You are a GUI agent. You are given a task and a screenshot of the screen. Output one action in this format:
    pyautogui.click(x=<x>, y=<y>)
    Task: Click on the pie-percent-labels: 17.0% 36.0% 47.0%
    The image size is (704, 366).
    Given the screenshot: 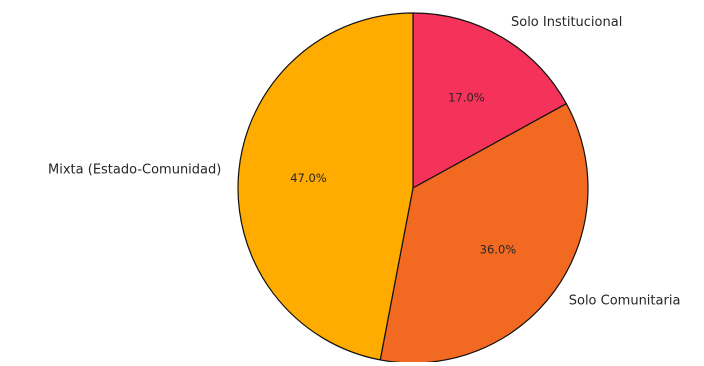 What is the action you would take?
    pyautogui.click(x=403, y=174)
    